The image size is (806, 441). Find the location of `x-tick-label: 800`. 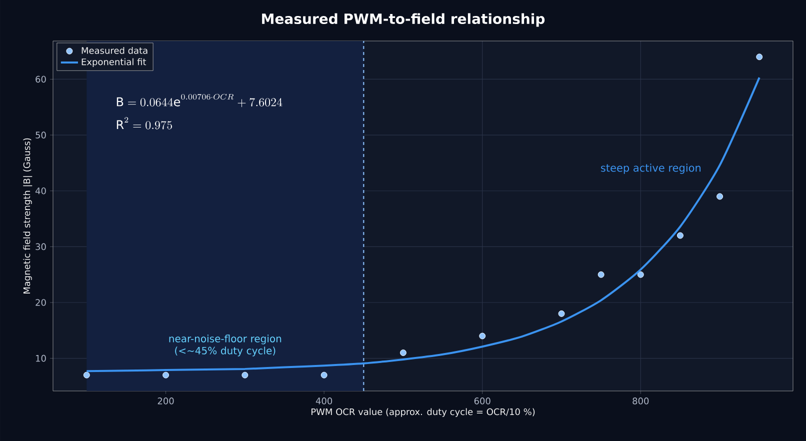

x-tick-label: 800 is located at coordinates (640, 401).